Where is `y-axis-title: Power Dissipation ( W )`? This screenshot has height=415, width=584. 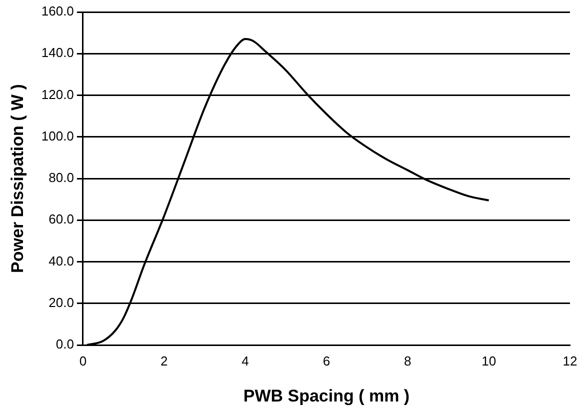
y-axis-title: Power Dissipation ( W ) is located at coordinates (17, 178).